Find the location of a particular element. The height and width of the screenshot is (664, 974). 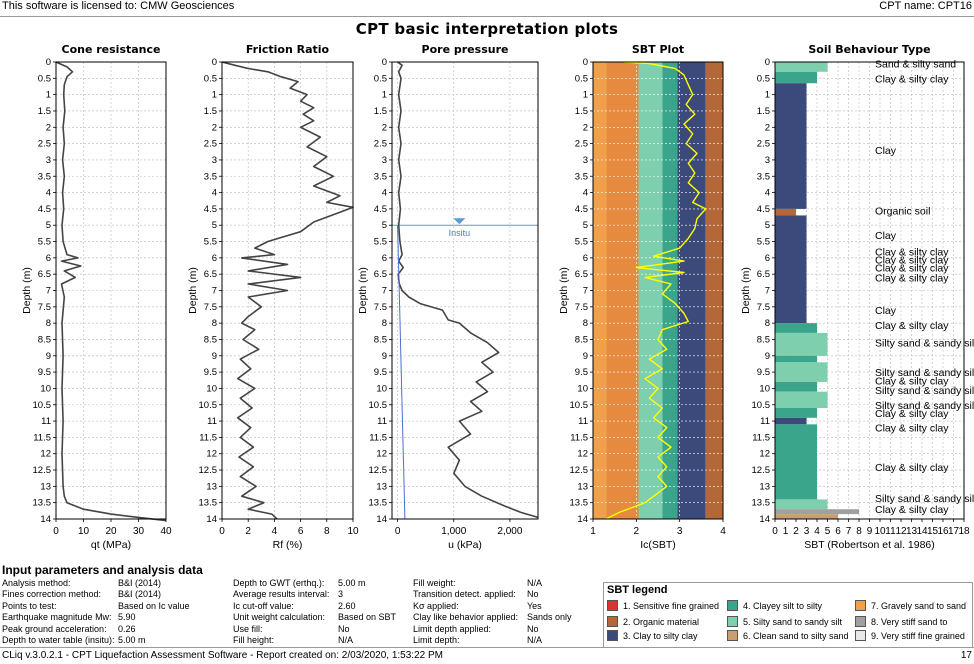

panel5-xtick-label: 16 is located at coordinates (943, 531).